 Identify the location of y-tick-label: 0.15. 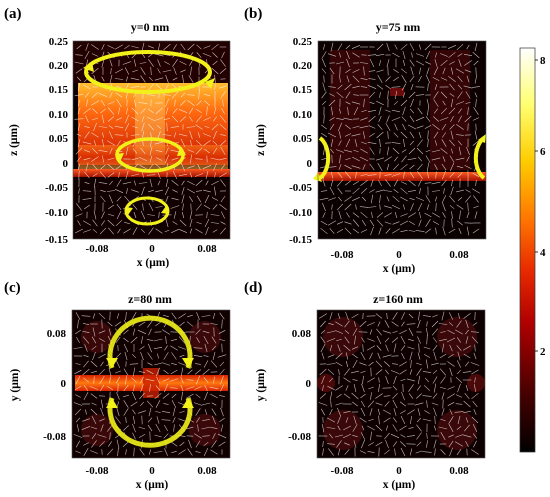
(303, 90).